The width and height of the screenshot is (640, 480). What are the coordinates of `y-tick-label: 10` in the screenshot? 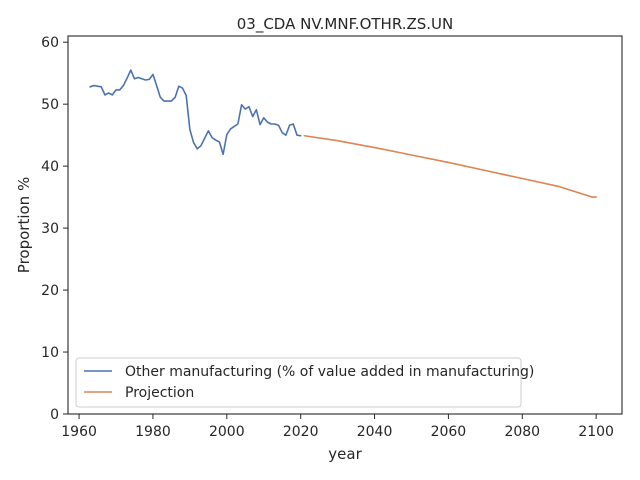 It's located at (50, 353).